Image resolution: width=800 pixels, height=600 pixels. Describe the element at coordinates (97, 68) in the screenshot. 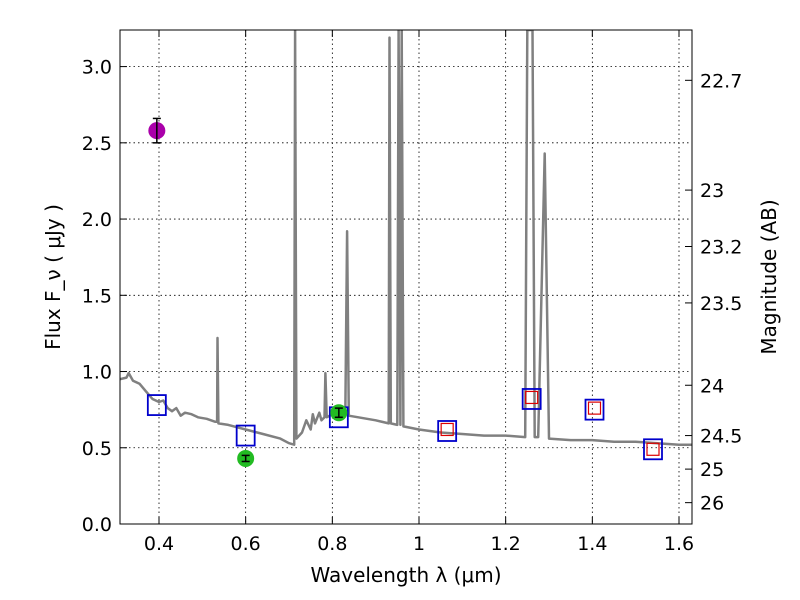

I see `y-tick-label: 3.0` at that location.